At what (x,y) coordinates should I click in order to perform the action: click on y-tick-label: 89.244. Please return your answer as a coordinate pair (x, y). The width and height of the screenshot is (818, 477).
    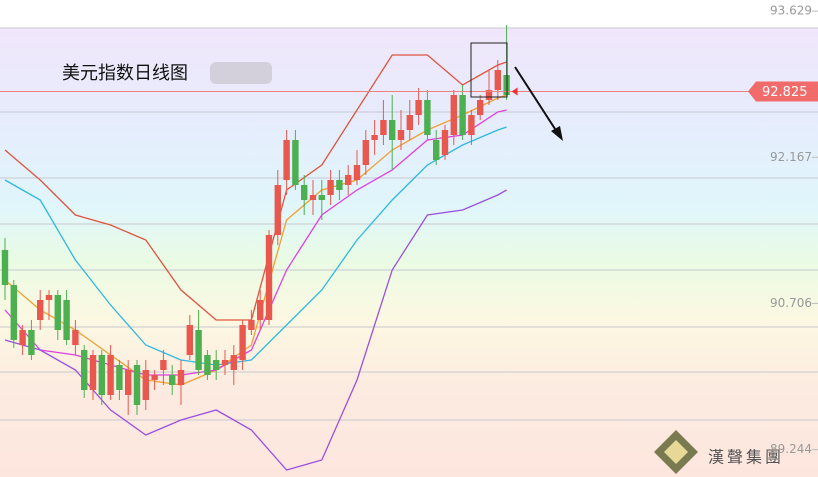
    Looking at the image, I should click on (791, 449).